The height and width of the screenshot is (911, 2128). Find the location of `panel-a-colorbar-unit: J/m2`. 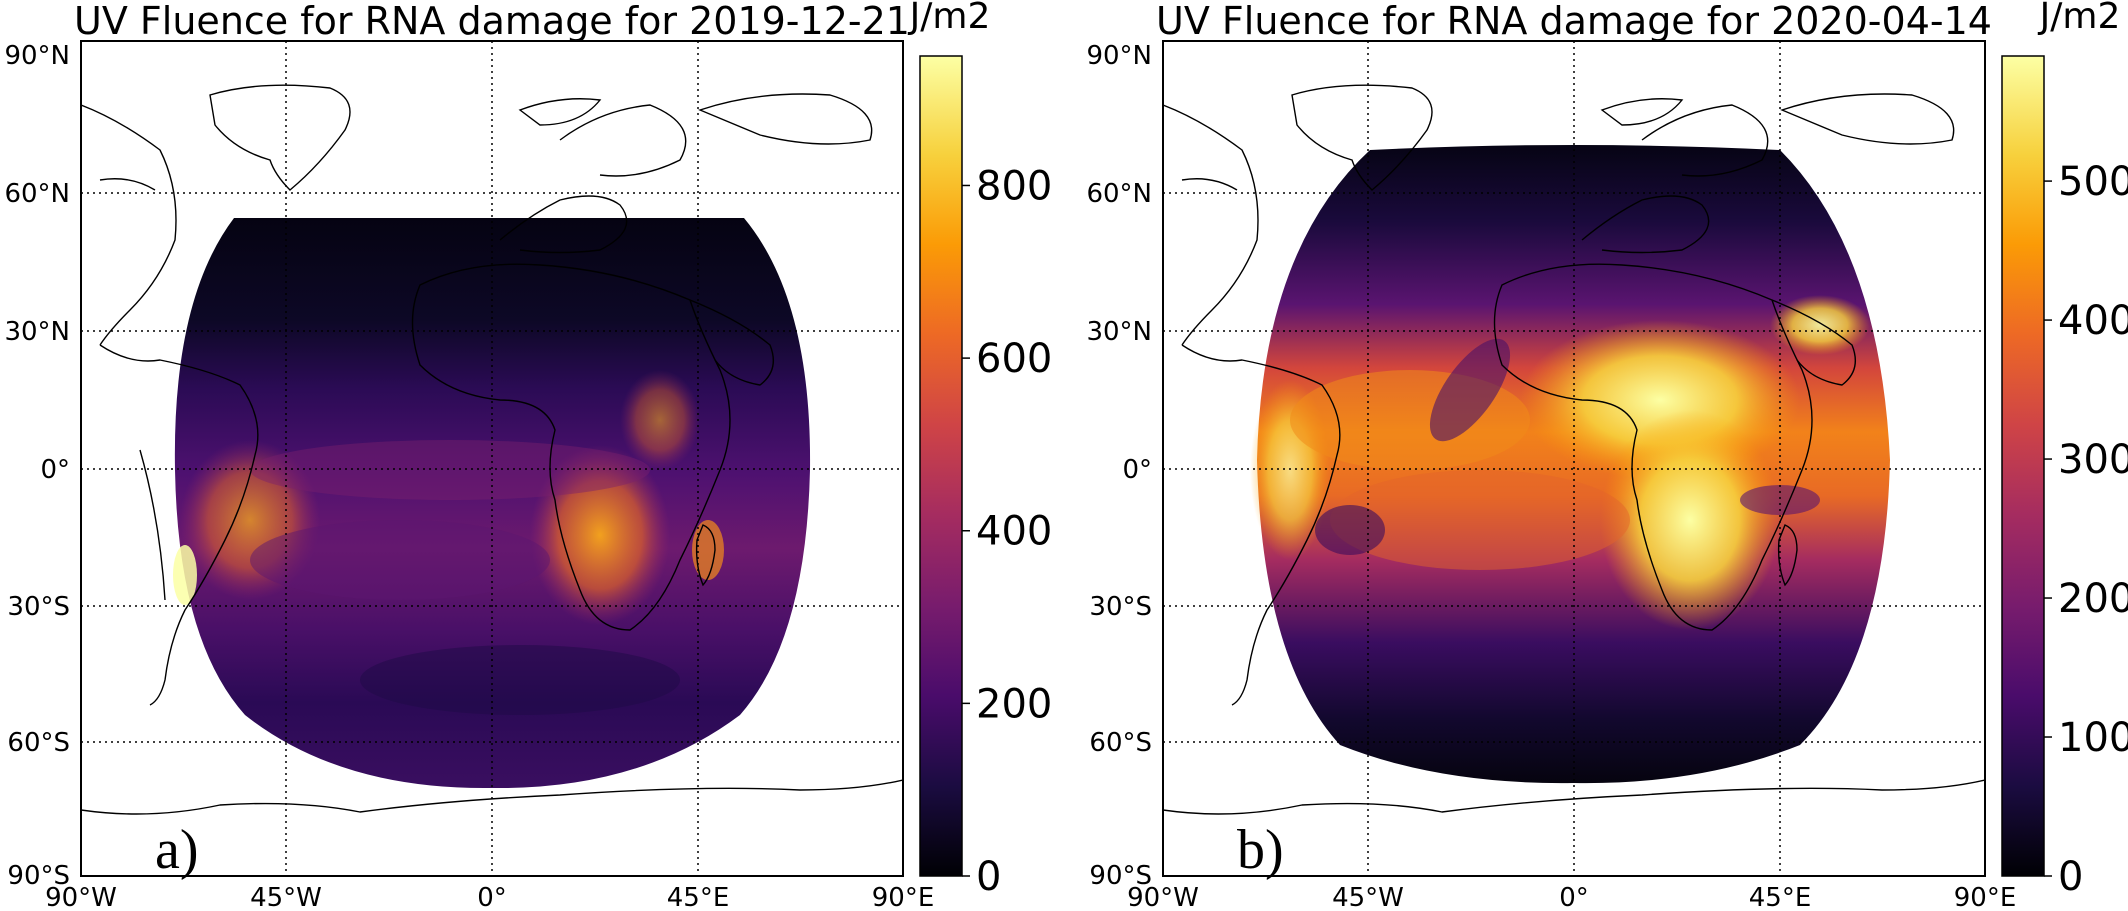

panel-a-colorbar-unit: J/m2 is located at coordinates (949, 18).